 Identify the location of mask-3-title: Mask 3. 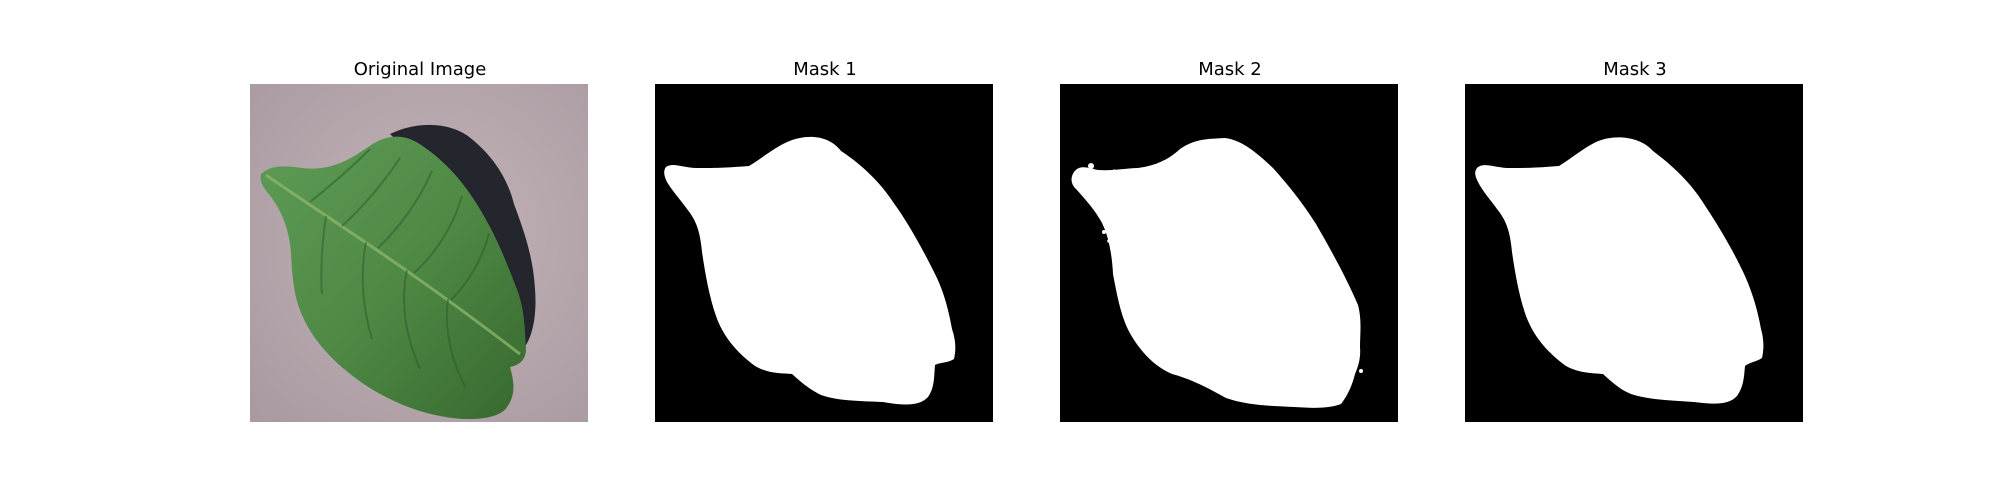
(1635, 69).